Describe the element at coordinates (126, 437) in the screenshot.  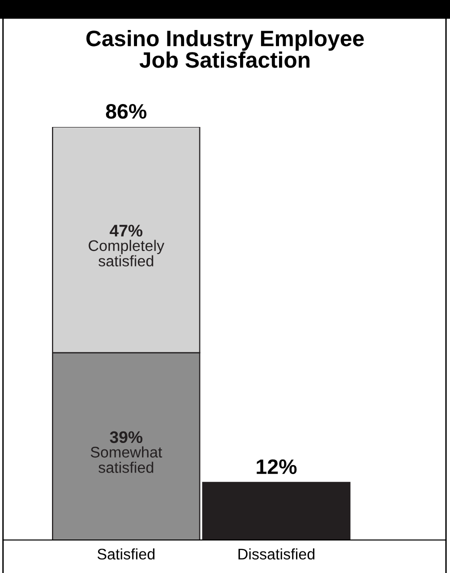
I see `data-label: 39%` at that location.